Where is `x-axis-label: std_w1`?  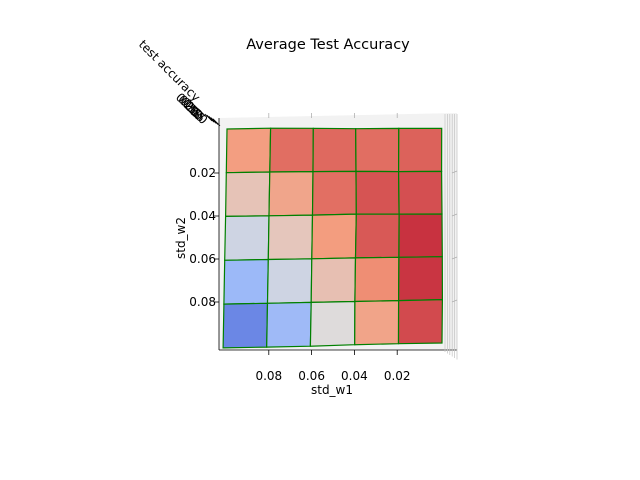
x-axis-label: std_w1 is located at coordinates (332, 390).